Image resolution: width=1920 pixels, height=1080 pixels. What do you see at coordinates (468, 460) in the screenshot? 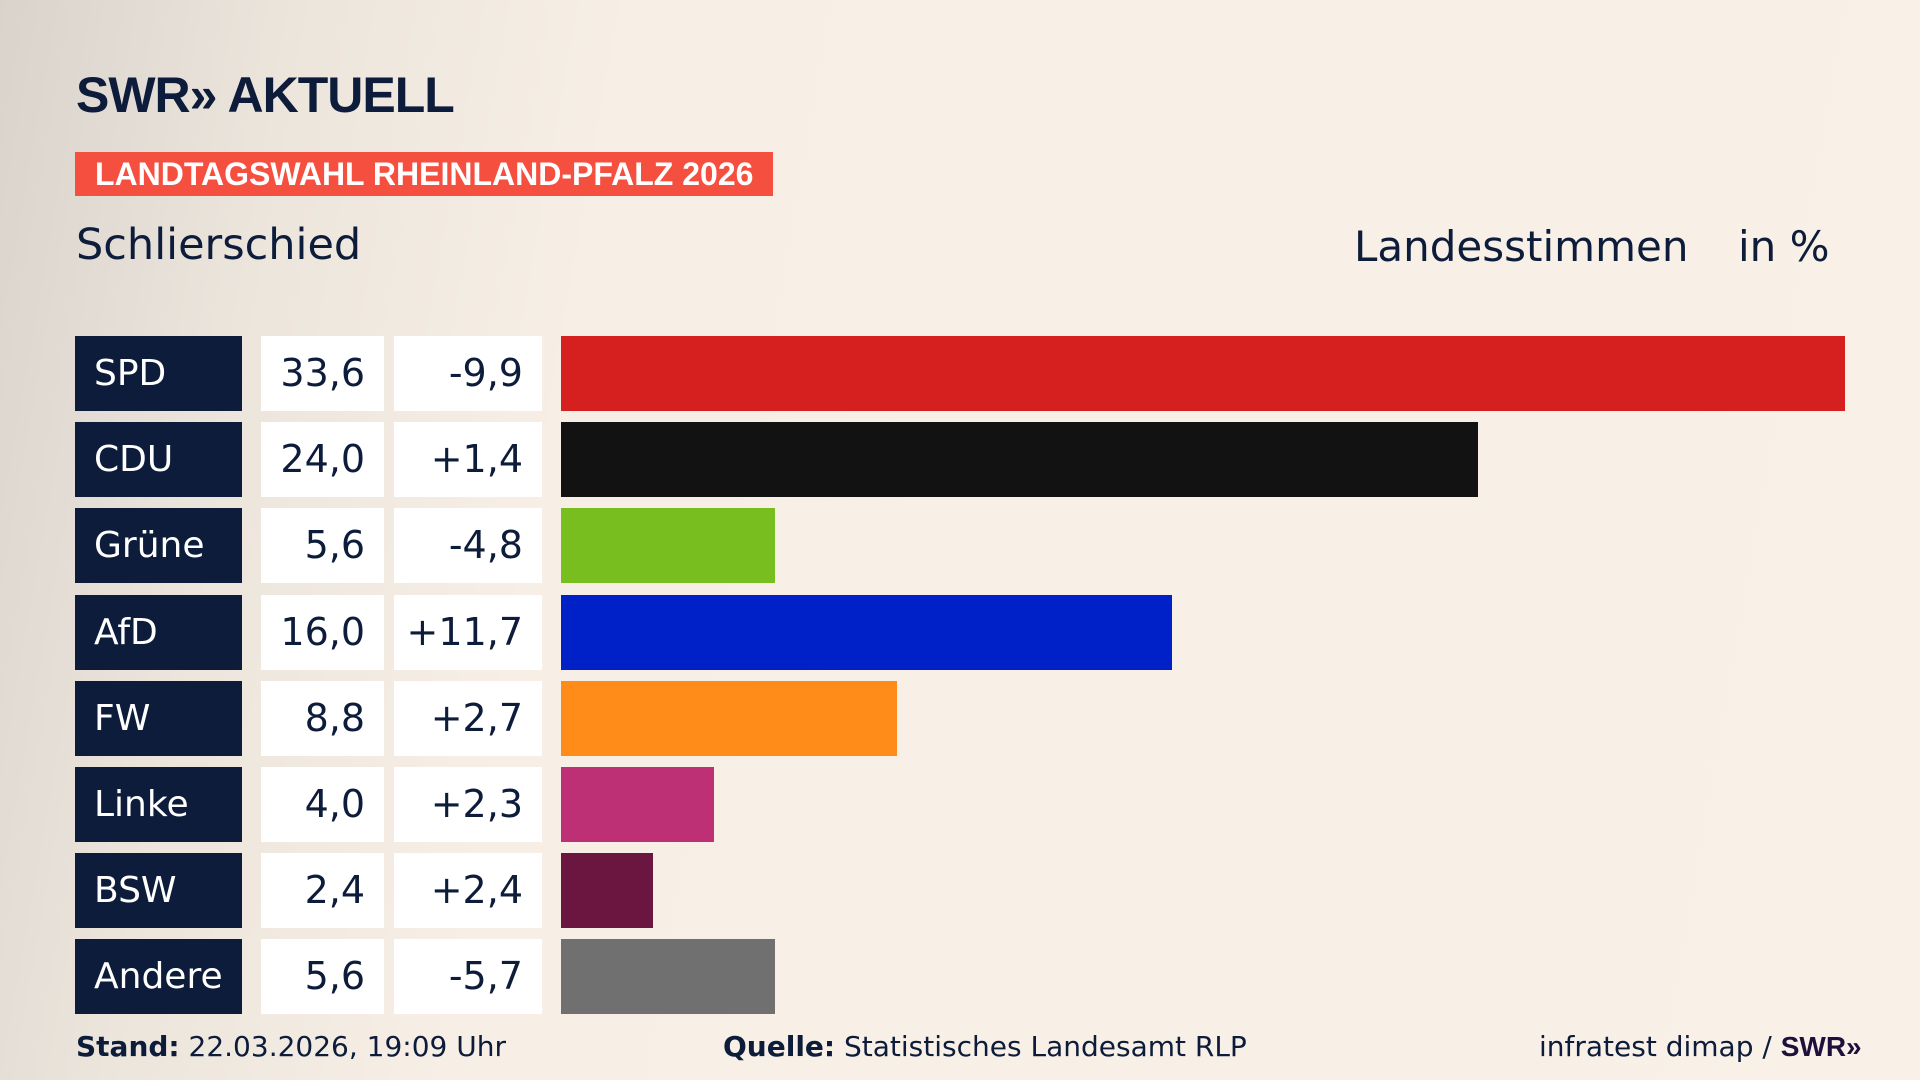
I see `diff-label: +1,4` at bounding box center [468, 460].